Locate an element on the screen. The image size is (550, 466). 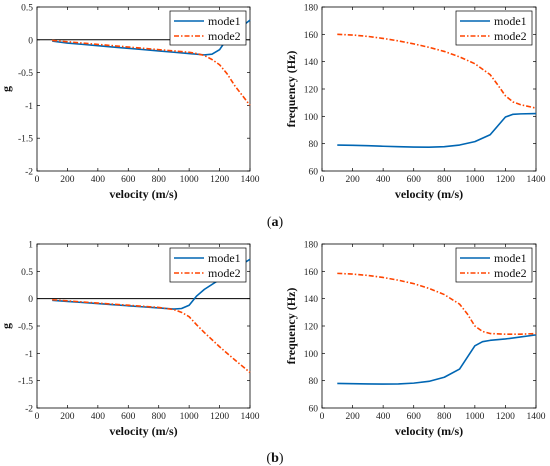
y-tick-label: 1 is located at coordinates (30, 246).